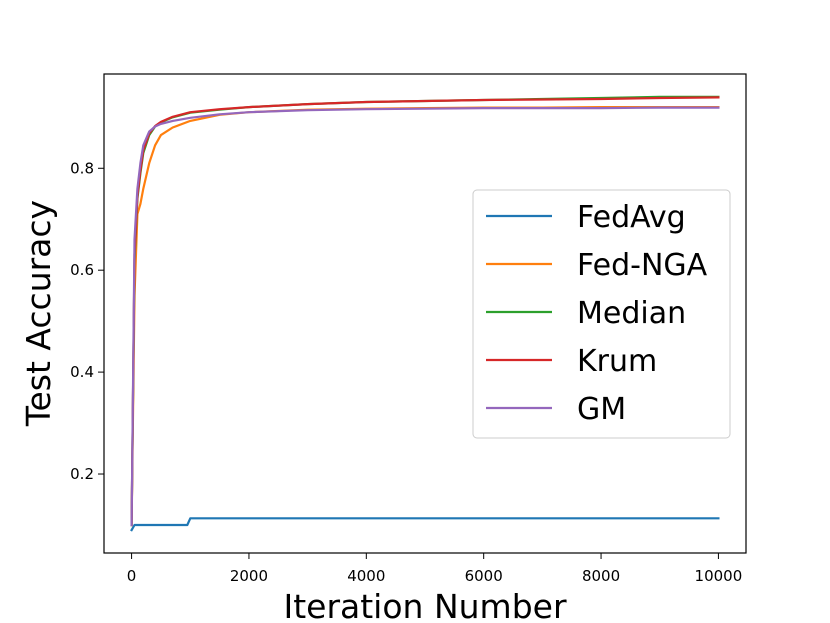 This screenshot has height=623, width=830. What do you see at coordinates (434, 569) in the screenshot?
I see `x-axis: 0 2000 4000 6000 8000 10000` at bounding box center [434, 569].